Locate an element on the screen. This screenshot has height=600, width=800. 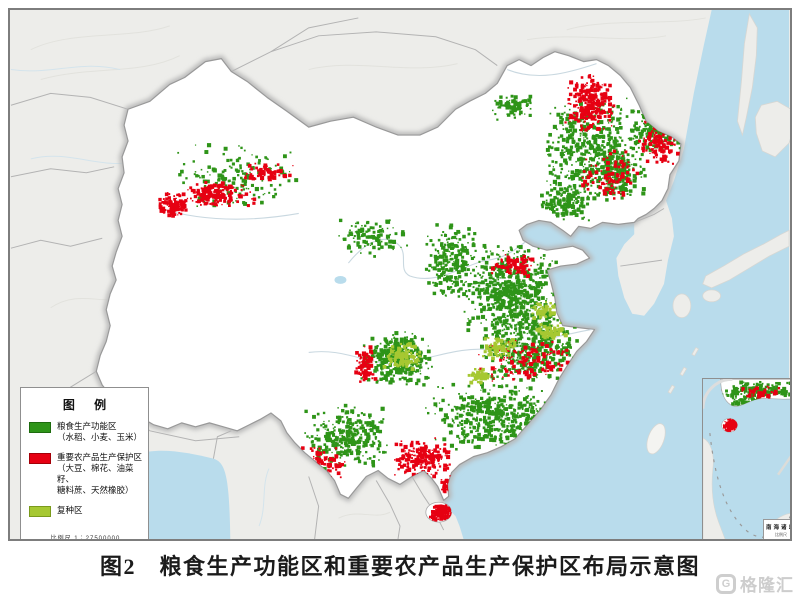
honshu-island is located at coordinates (746, 259).